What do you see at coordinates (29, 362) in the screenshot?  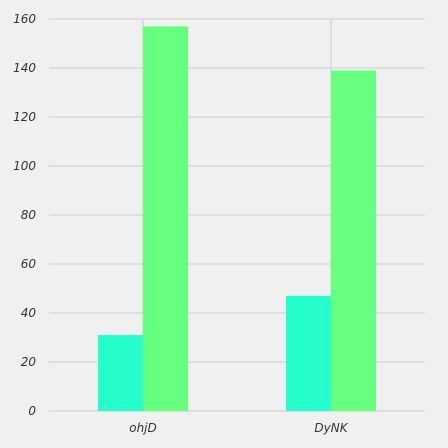 I see `y-tick-label: 20` at bounding box center [29, 362].